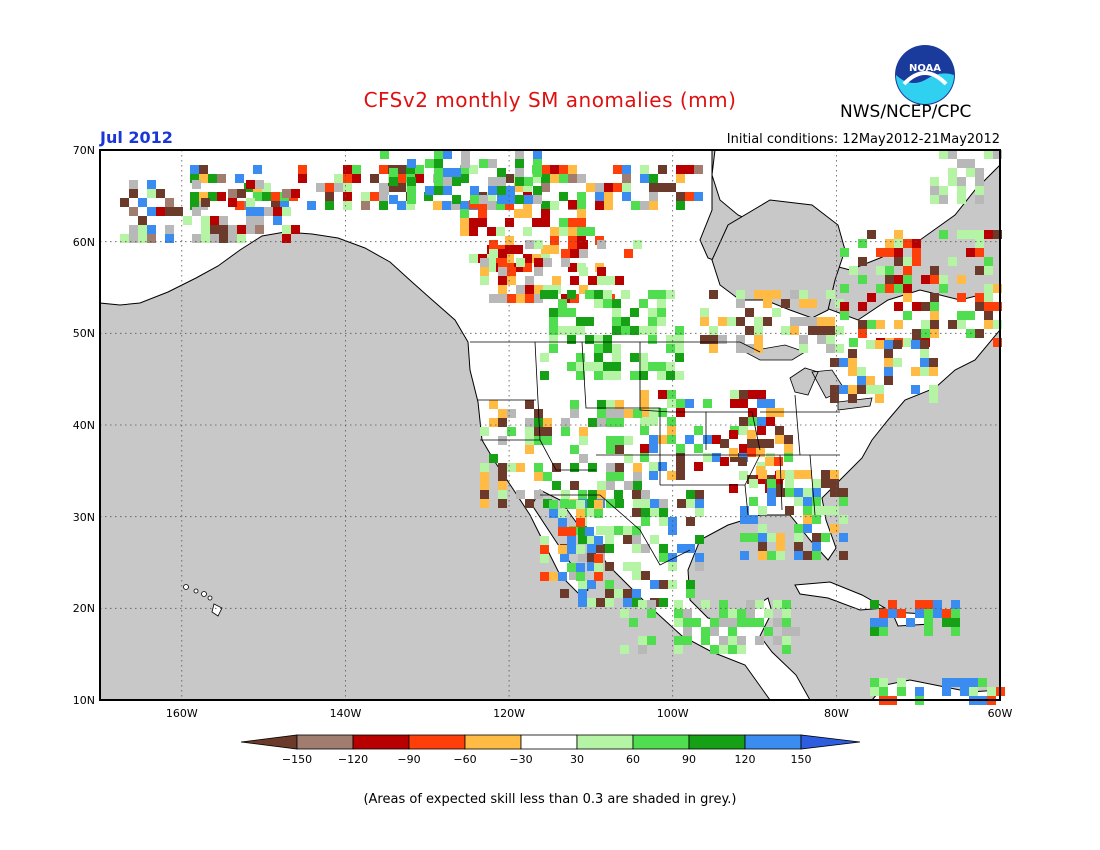 Image resolution: width=1100 pixels, height=850 pixels. Describe the element at coordinates (911, 619) in the screenshot. I see `hispaniola-island` at that location.